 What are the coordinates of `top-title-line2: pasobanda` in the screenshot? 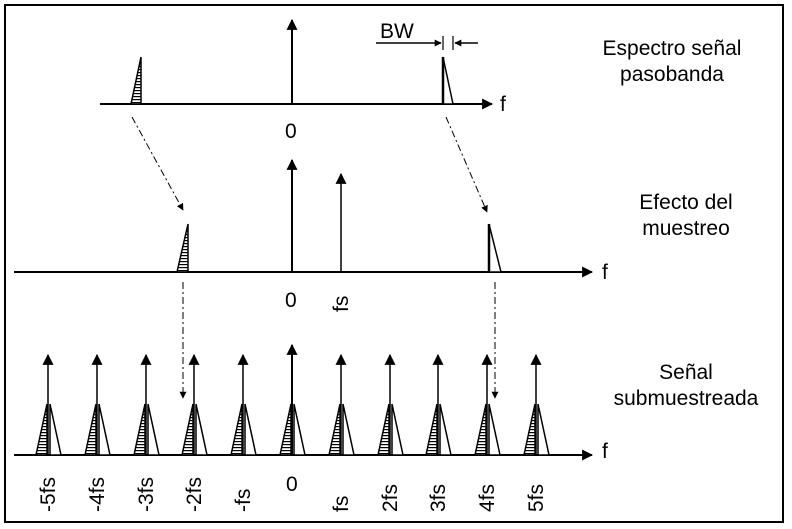 It's located at (672, 74).